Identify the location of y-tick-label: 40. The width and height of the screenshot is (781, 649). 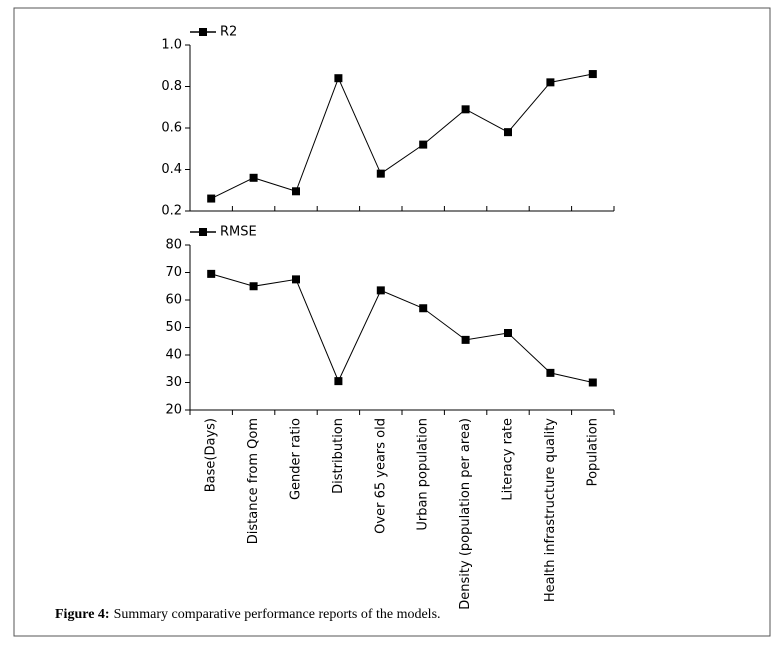
(173, 355).